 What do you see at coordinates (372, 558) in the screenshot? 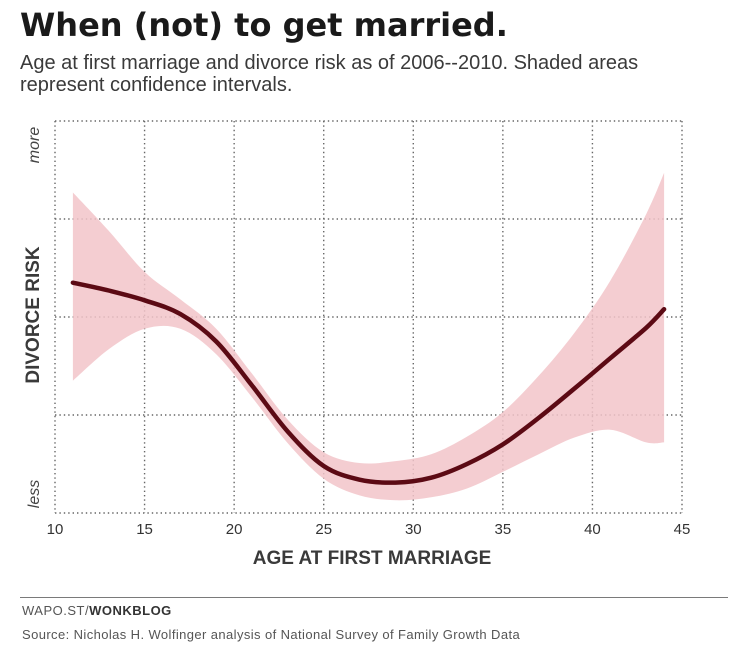
I see `x-axis-title: AGE AT FIRST MARRIAGE` at bounding box center [372, 558].